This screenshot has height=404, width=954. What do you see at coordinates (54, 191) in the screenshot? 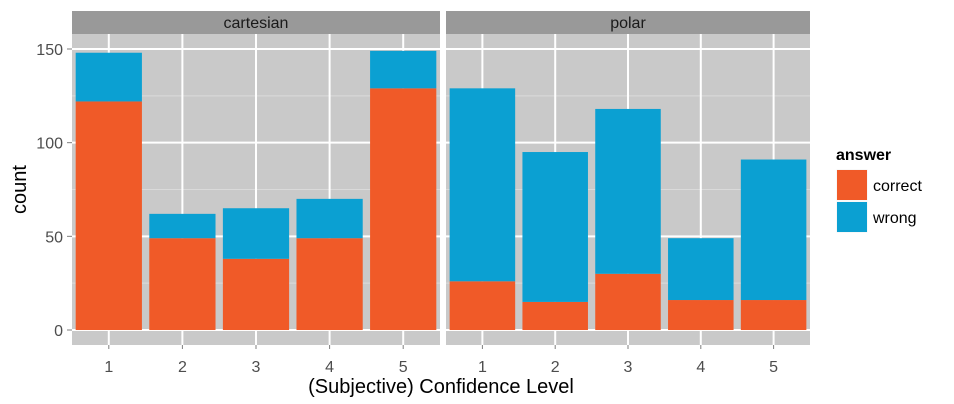
I see `y-axis: 0 50 100 150` at bounding box center [54, 191].